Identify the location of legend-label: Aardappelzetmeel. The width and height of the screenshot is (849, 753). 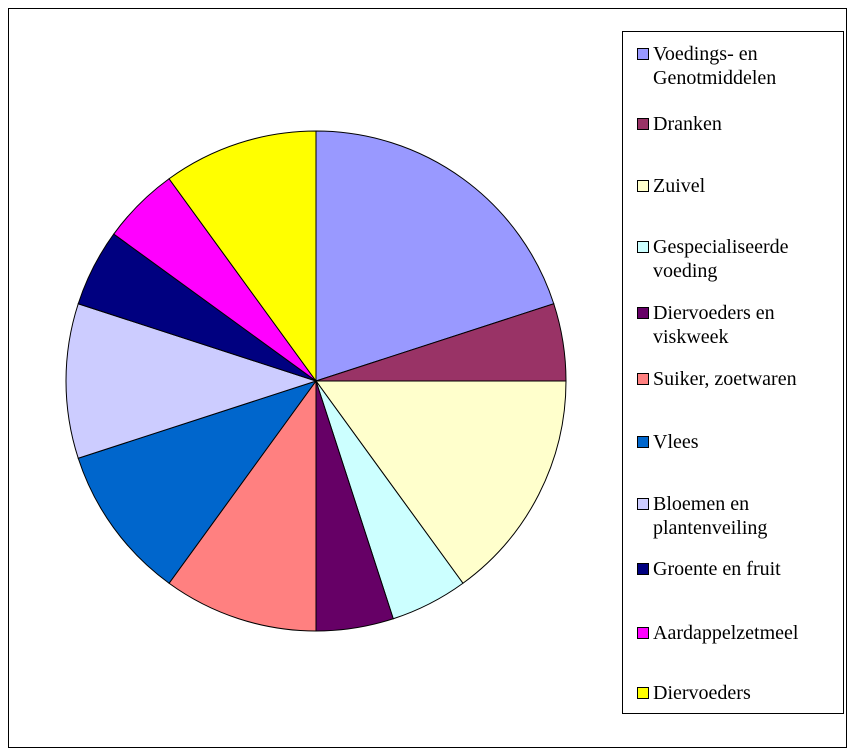
(726, 633).